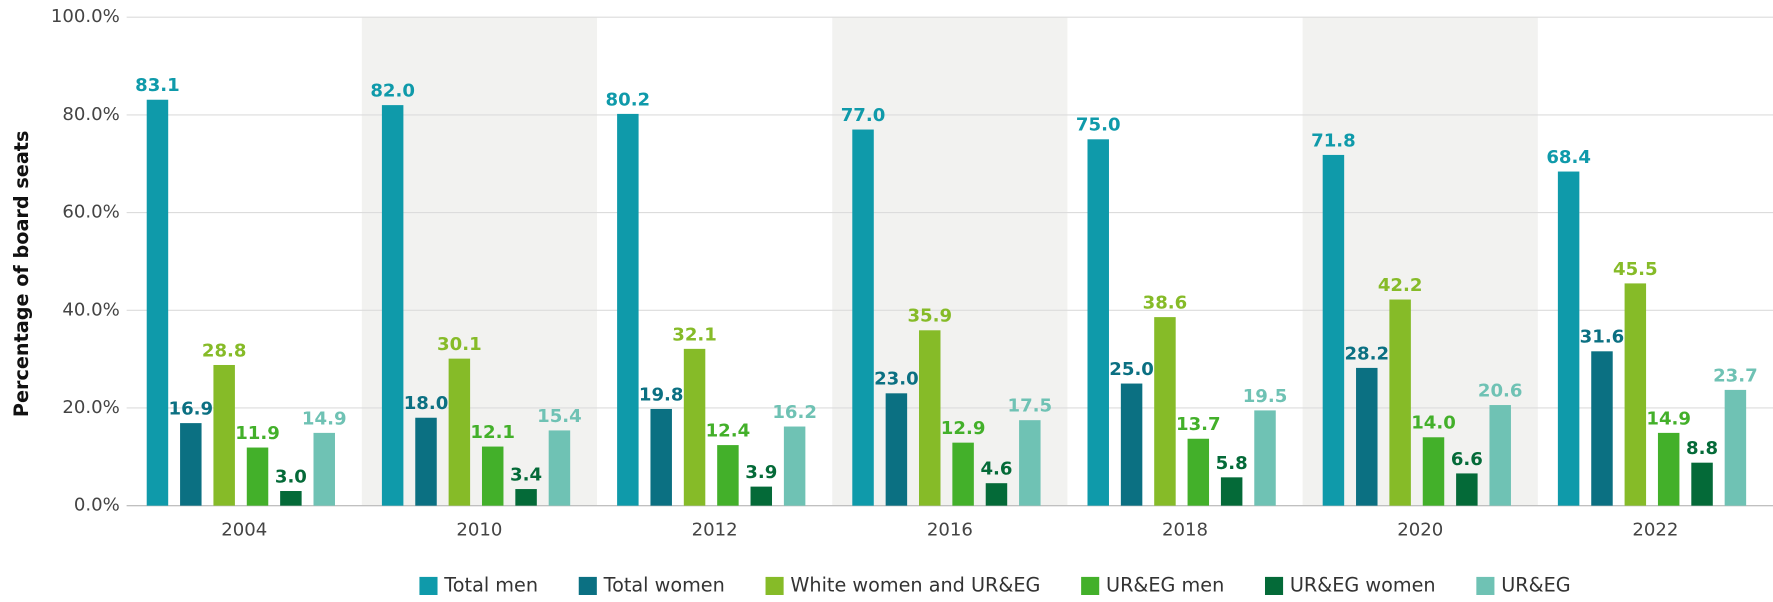 This screenshot has height=602, width=1773. I want to click on x-tick-label: 2012, so click(715, 530).